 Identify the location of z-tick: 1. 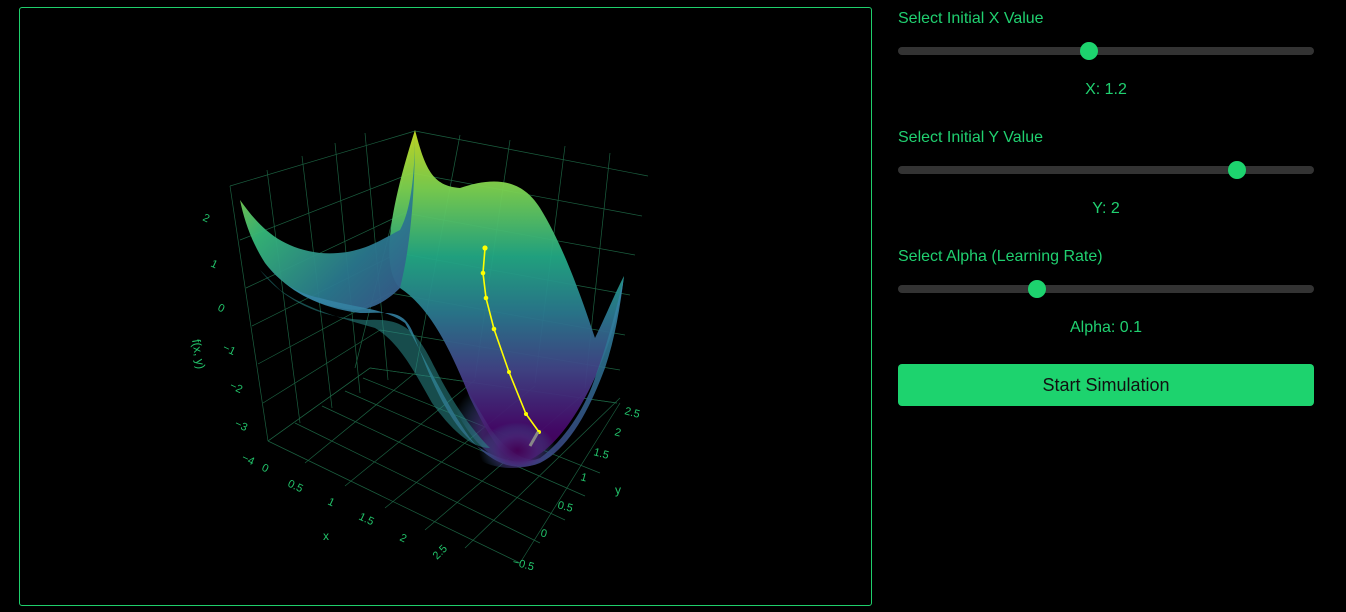
(214, 264).